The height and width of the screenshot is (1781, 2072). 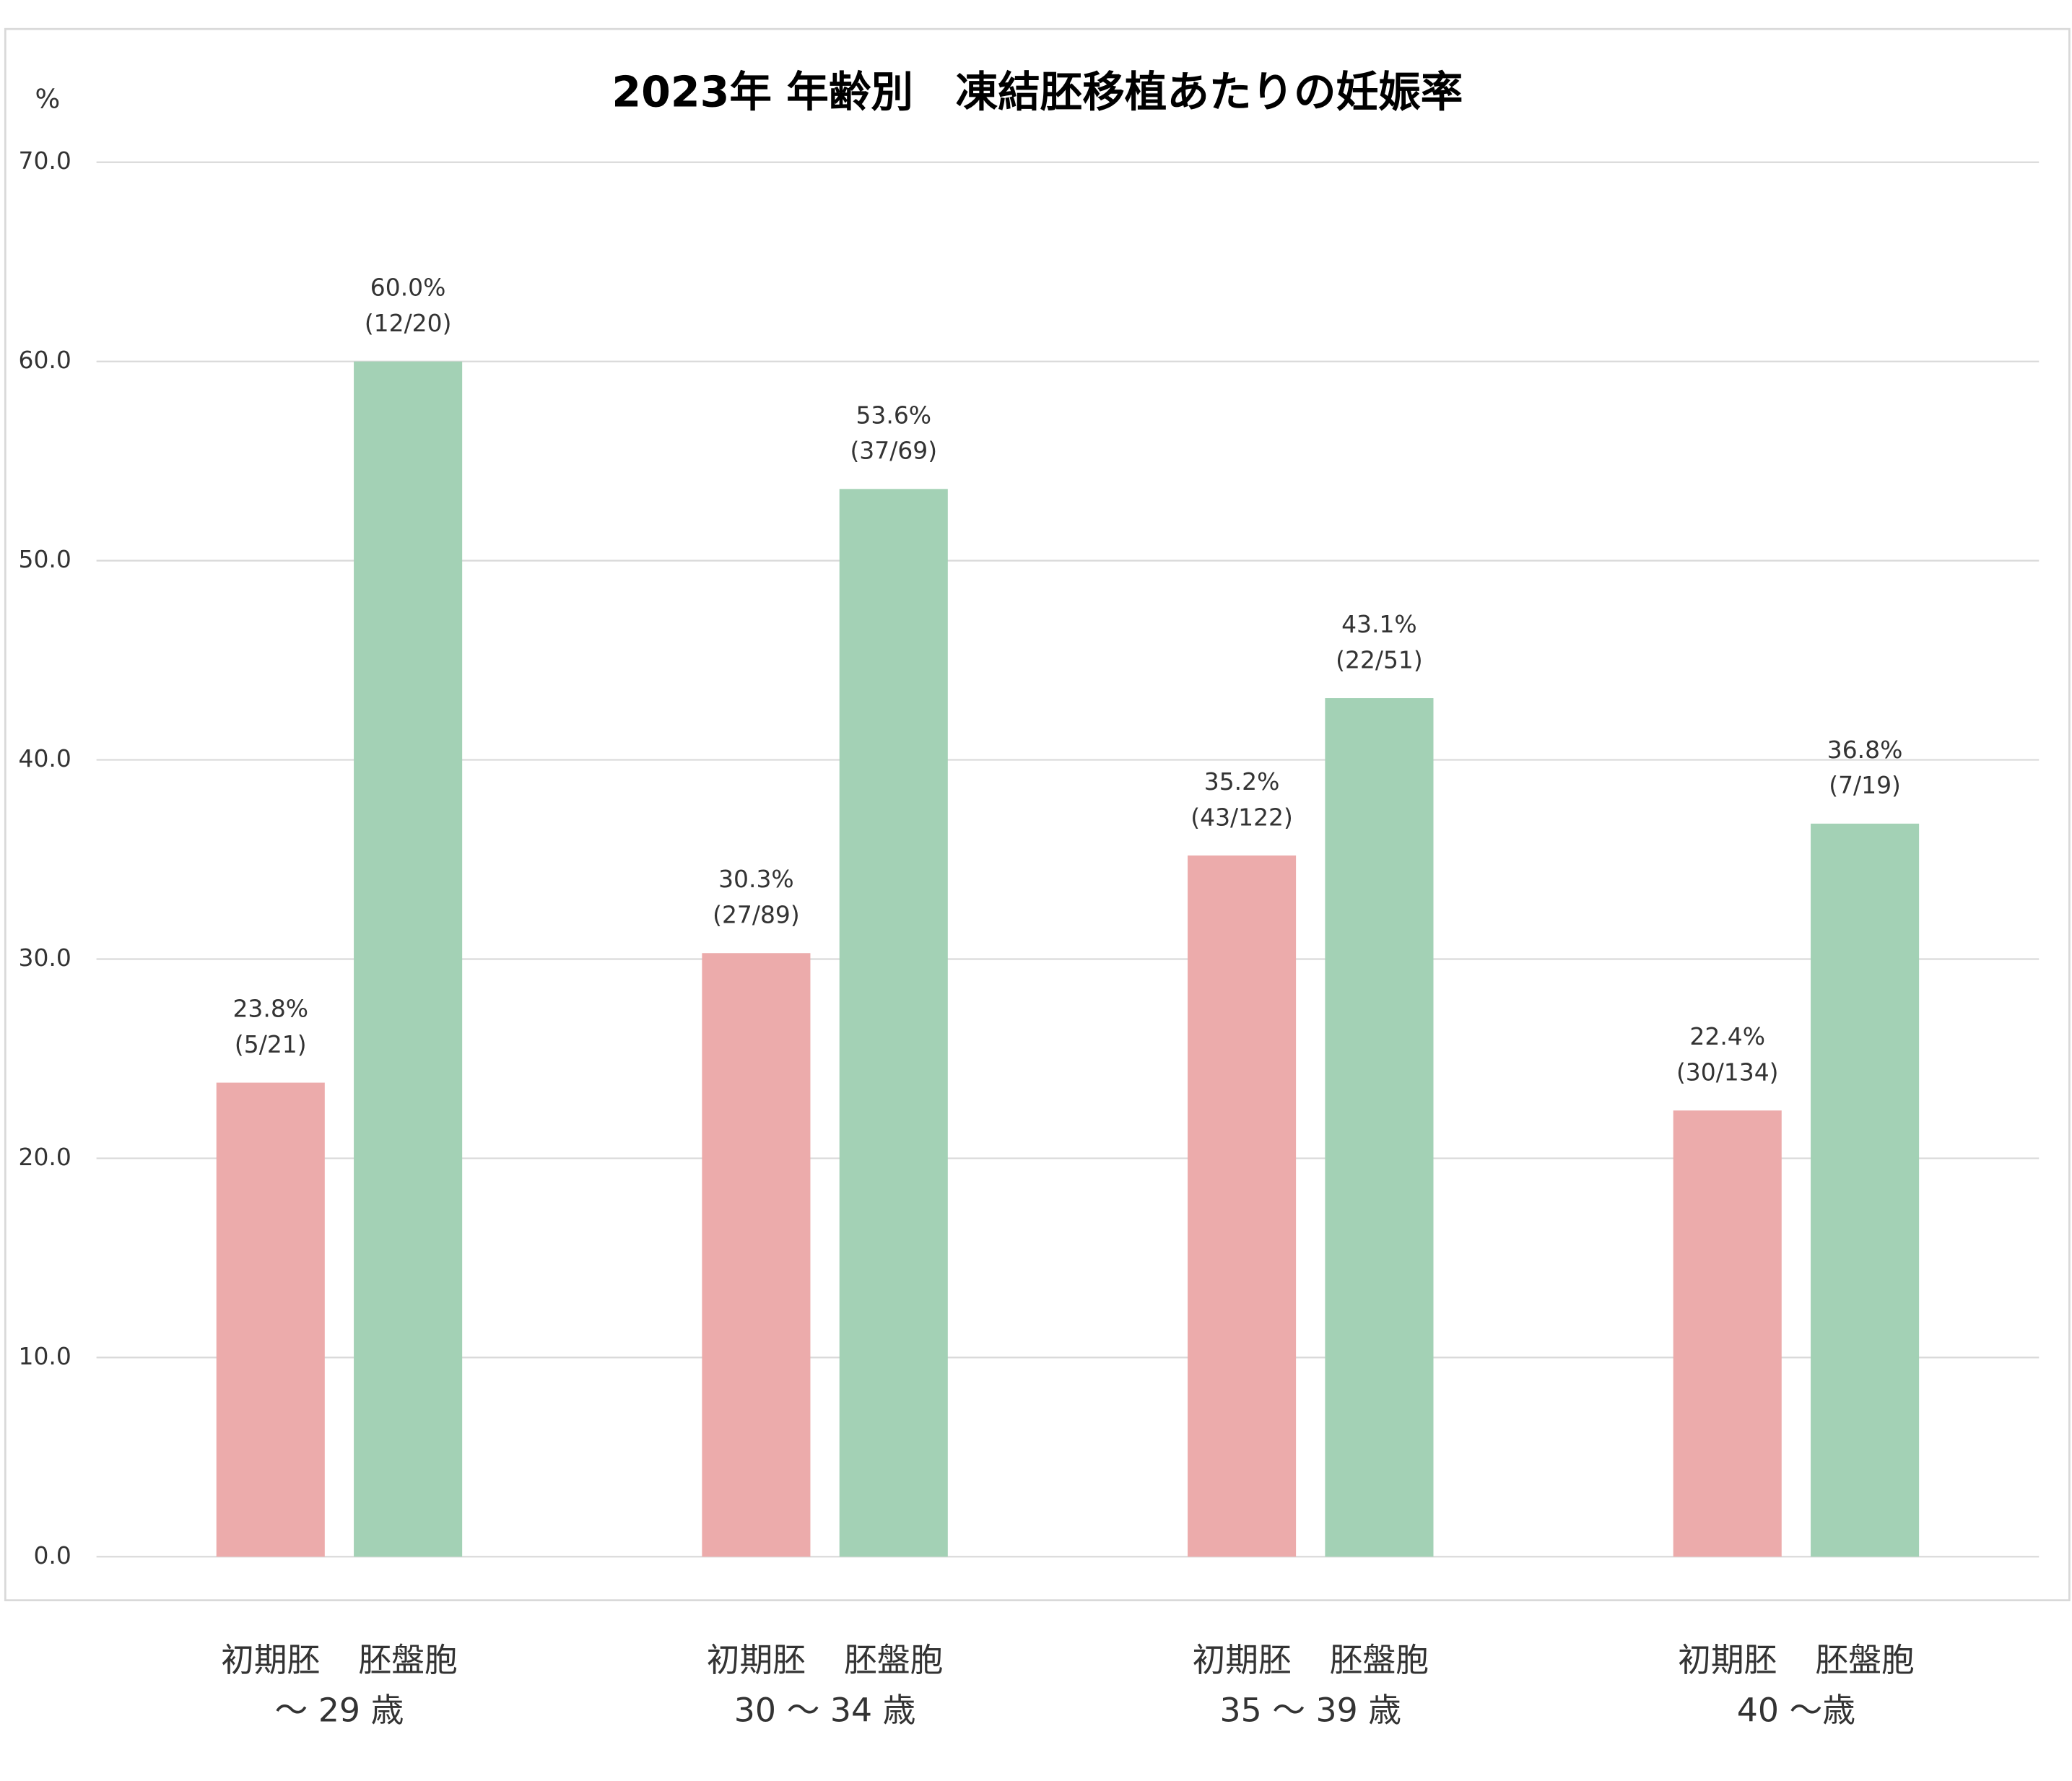 What do you see at coordinates (48, 98) in the screenshot?
I see `y-axis-label: %` at bounding box center [48, 98].